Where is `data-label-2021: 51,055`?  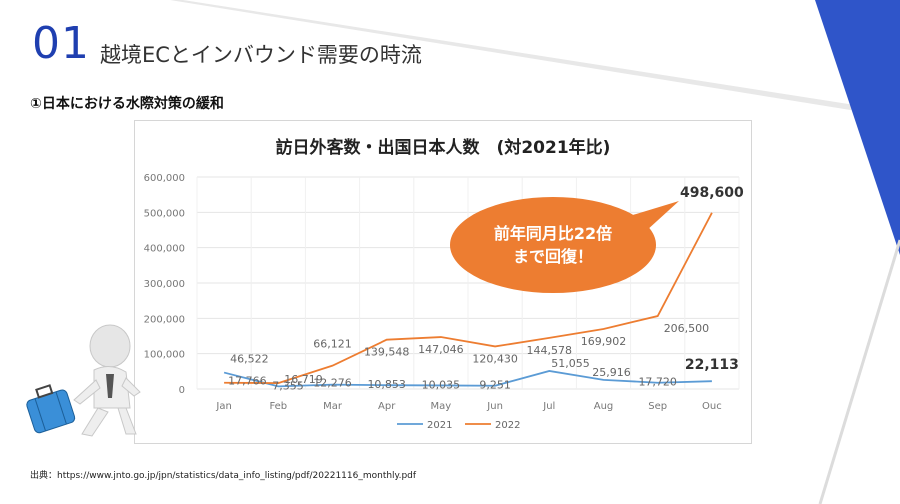 data-label-2021: 51,055 is located at coordinates (570, 363).